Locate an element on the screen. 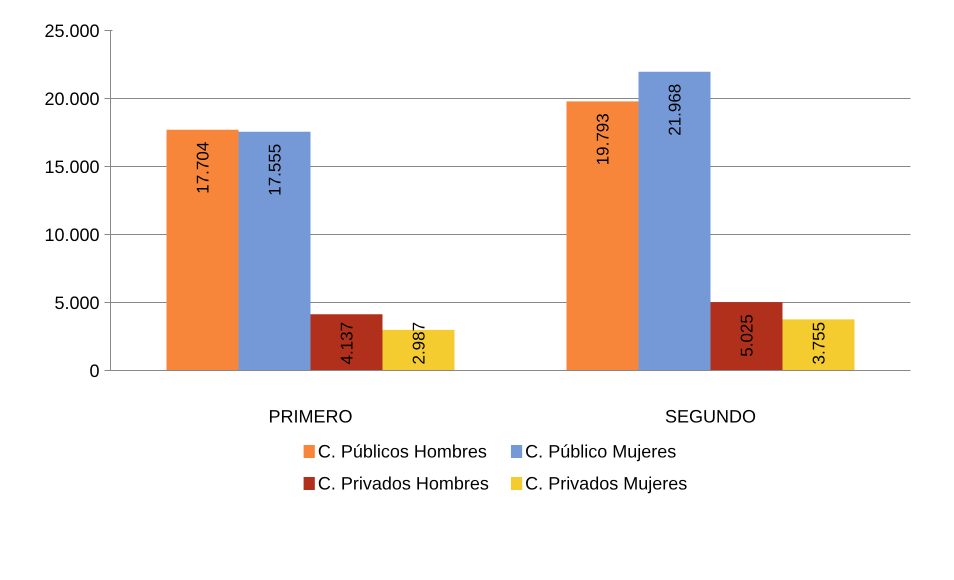 This screenshot has height=580, width=954. legend-label: C. Privados Hombres is located at coordinates (403, 484).